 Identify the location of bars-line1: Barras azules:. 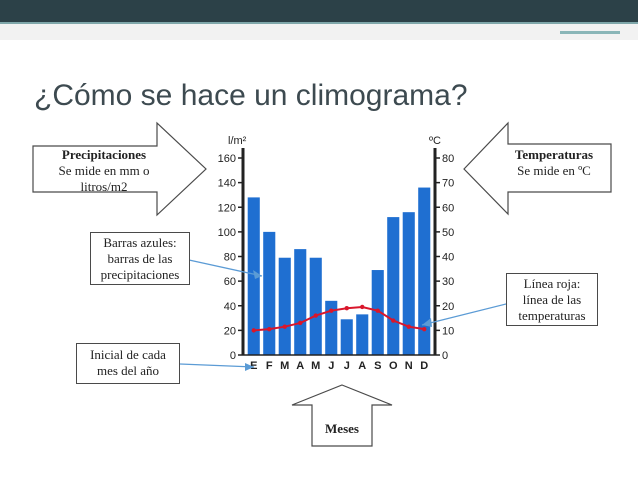
(140, 242).